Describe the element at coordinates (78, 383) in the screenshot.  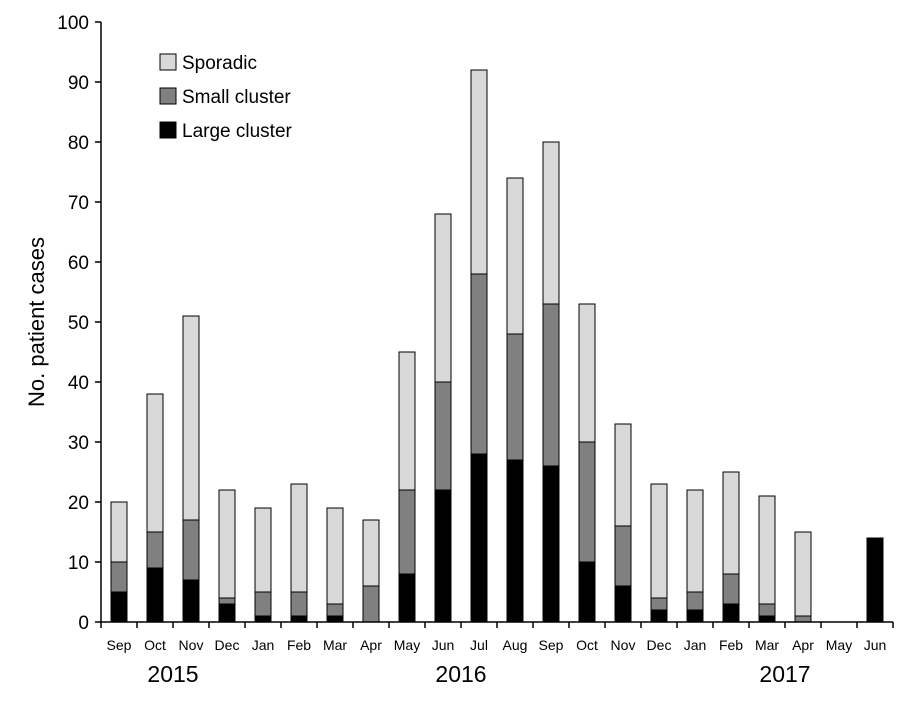
I see `y-tick-label: 40` at that location.